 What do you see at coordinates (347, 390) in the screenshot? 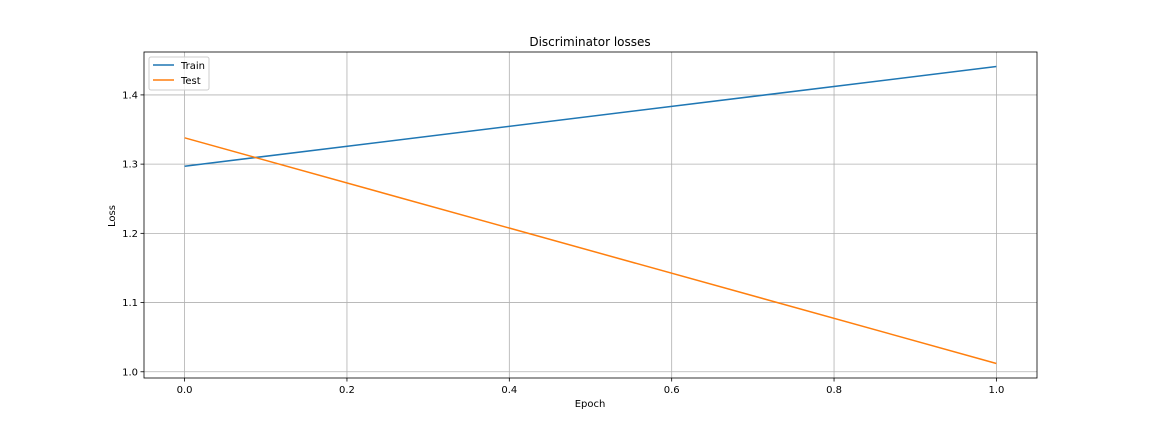
I see `x-tick-label: 0.2` at bounding box center [347, 390].